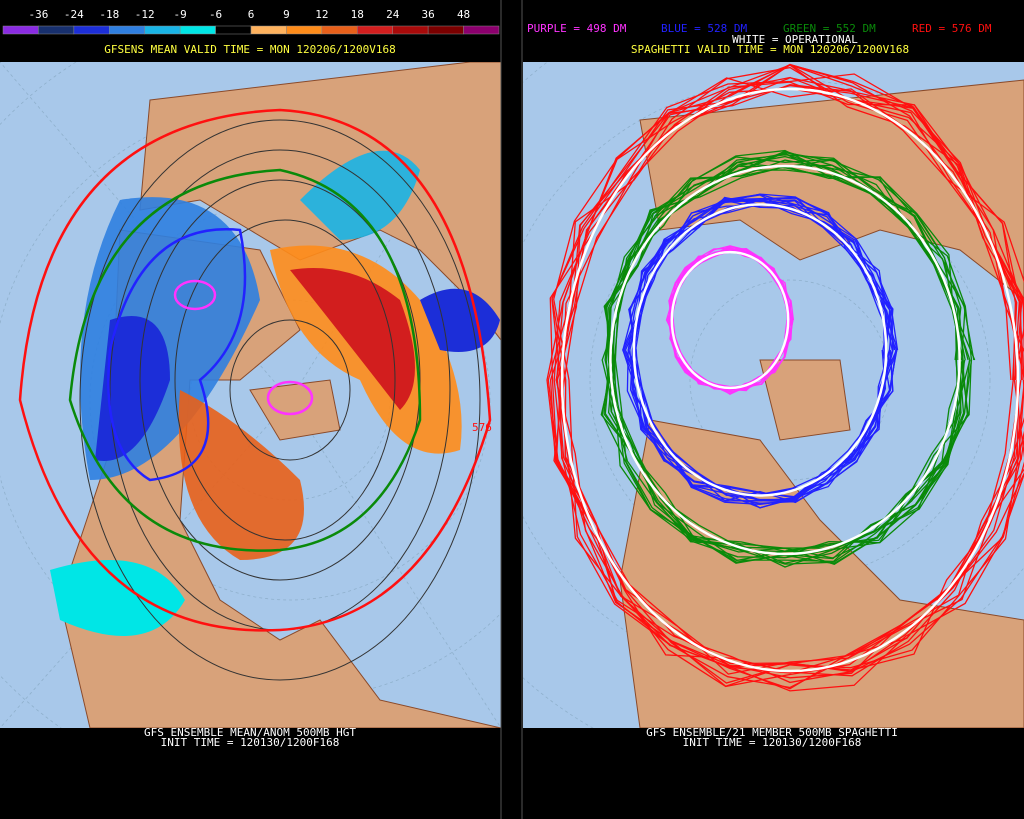 The height and width of the screenshot is (819, 1024). Describe the element at coordinates (109, 14) in the screenshot. I see `colorbar-label: -18` at that location.